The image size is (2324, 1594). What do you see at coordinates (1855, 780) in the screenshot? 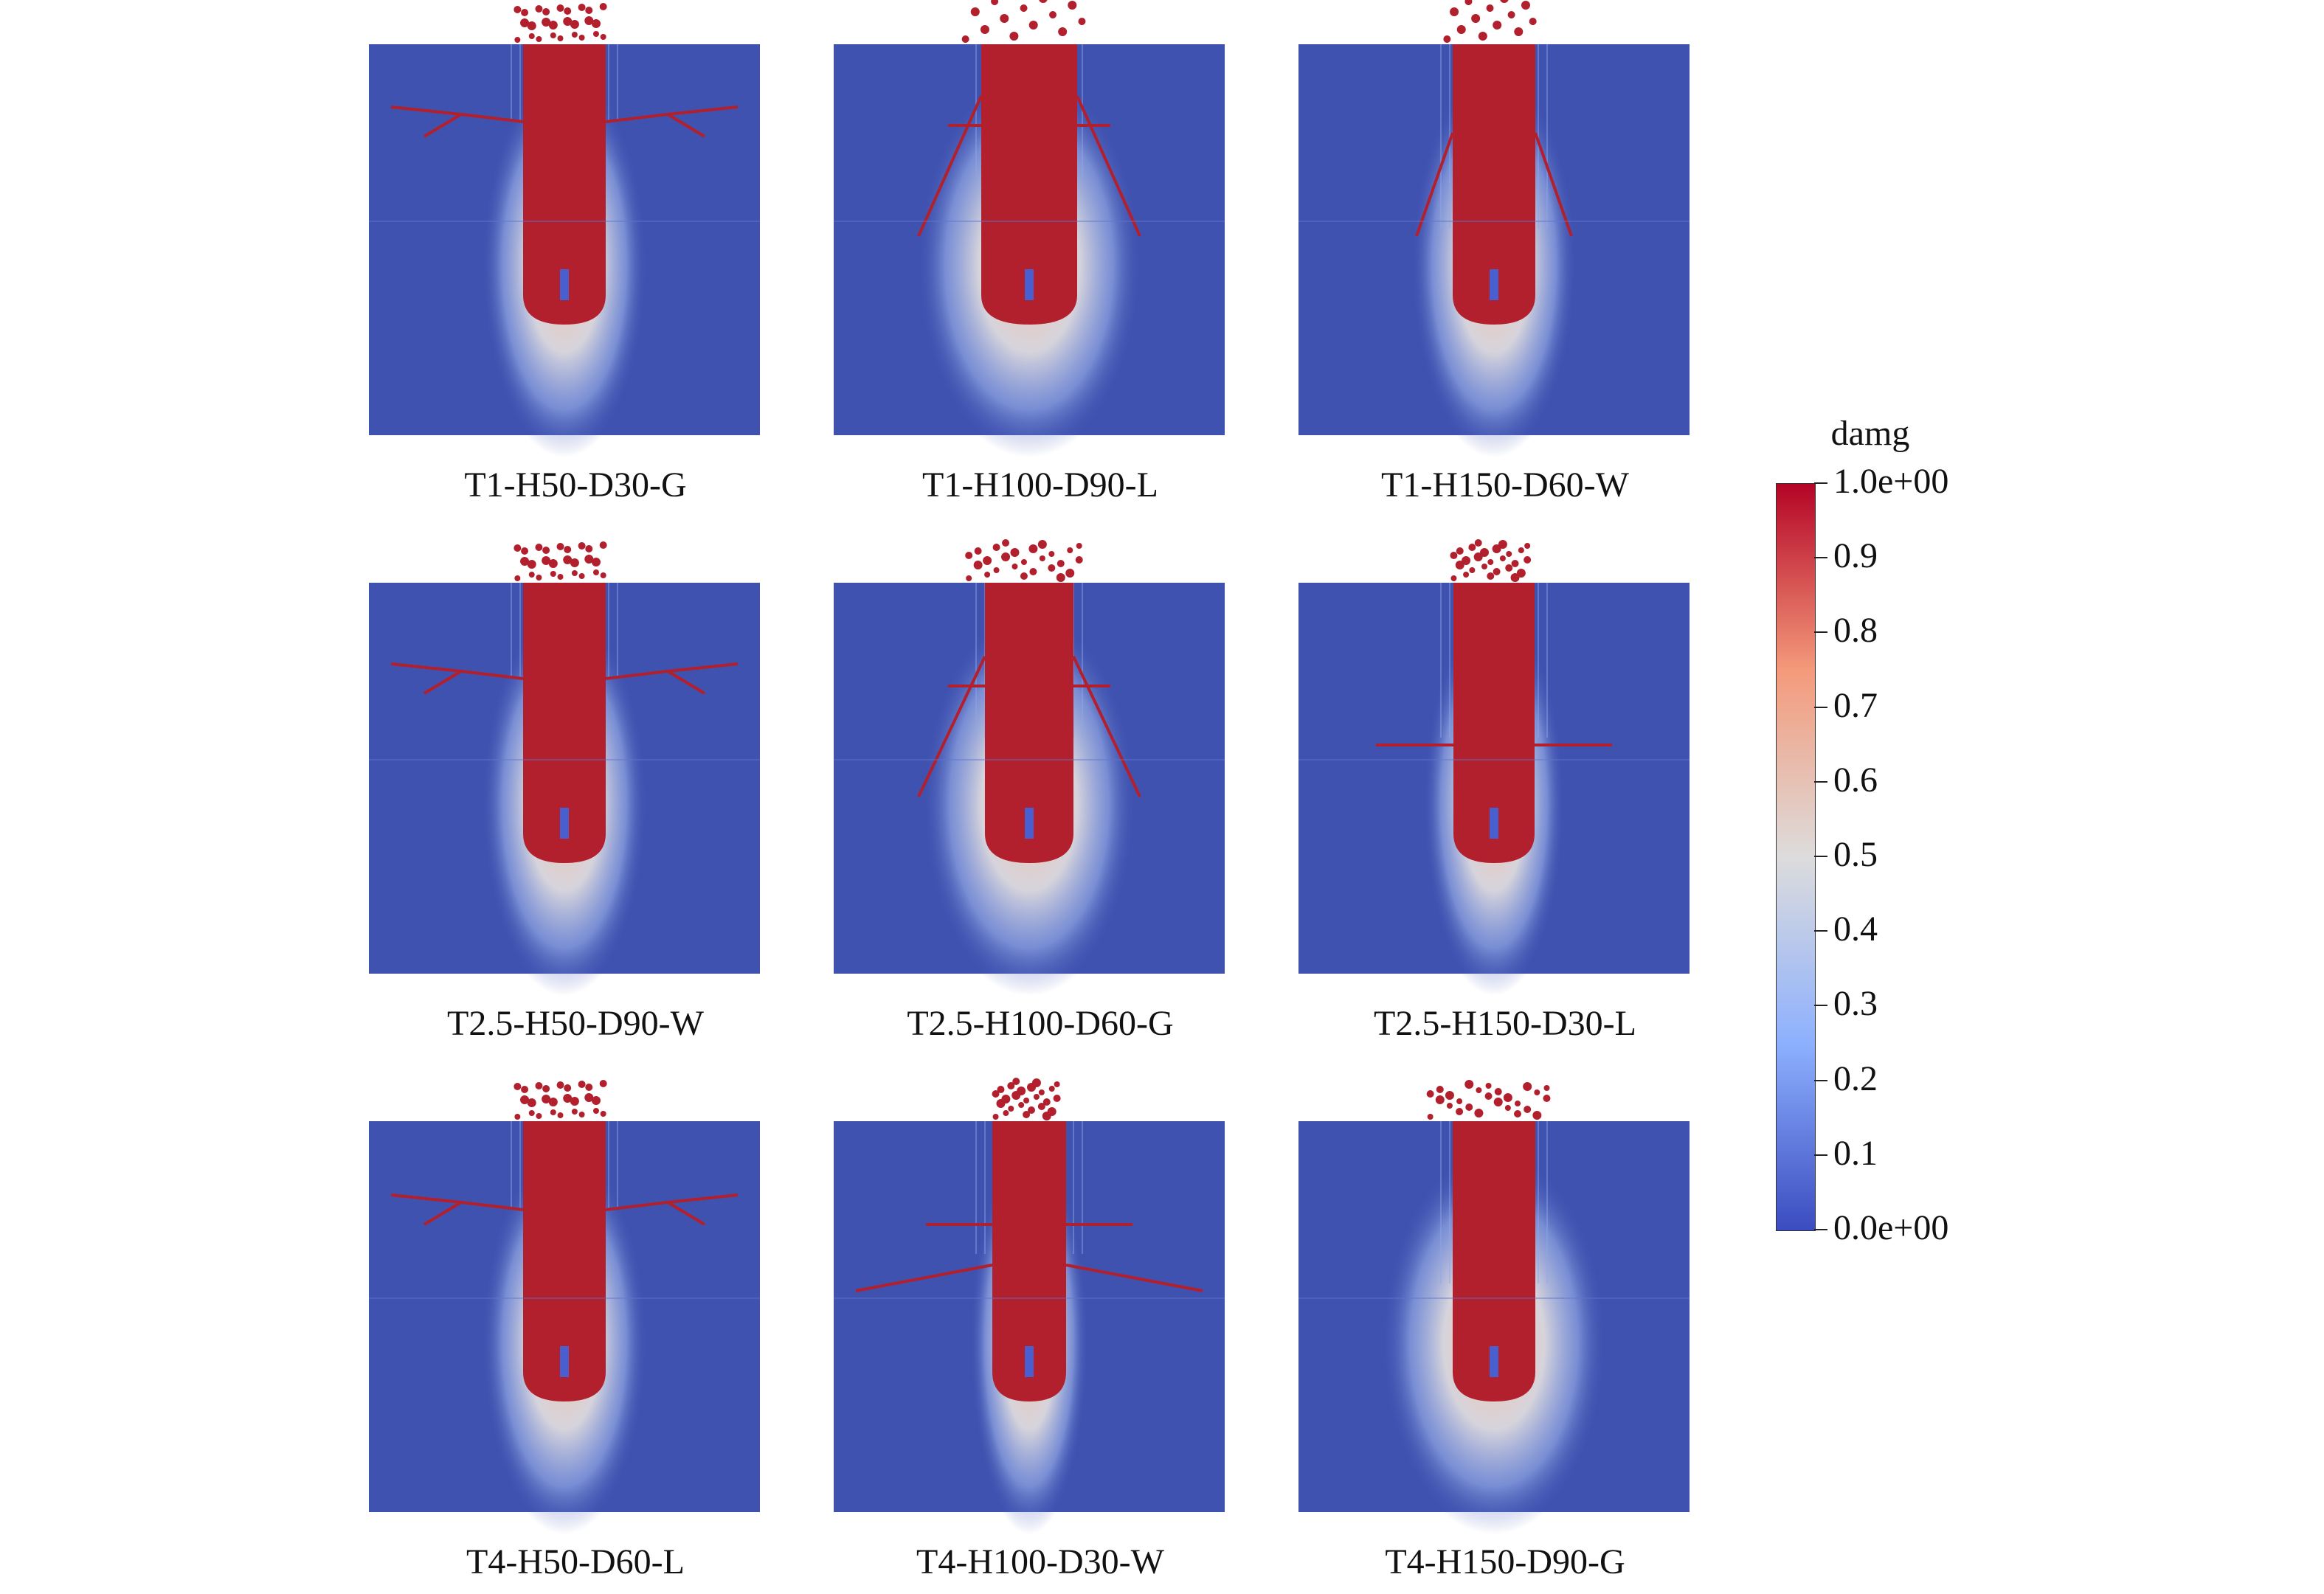
I see `colorbar-tick-label: 0.6` at bounding box center [1855, 780].